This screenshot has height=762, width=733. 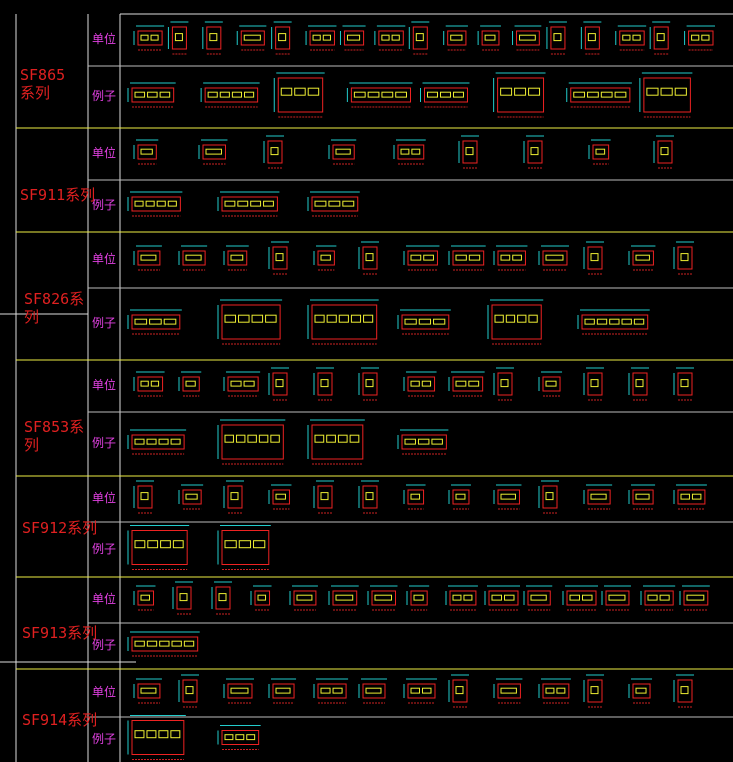 What do you see at coordinates (104, 645) in the screenshot?
I see `examples-label: 例子` at bounding box center [104, 645].